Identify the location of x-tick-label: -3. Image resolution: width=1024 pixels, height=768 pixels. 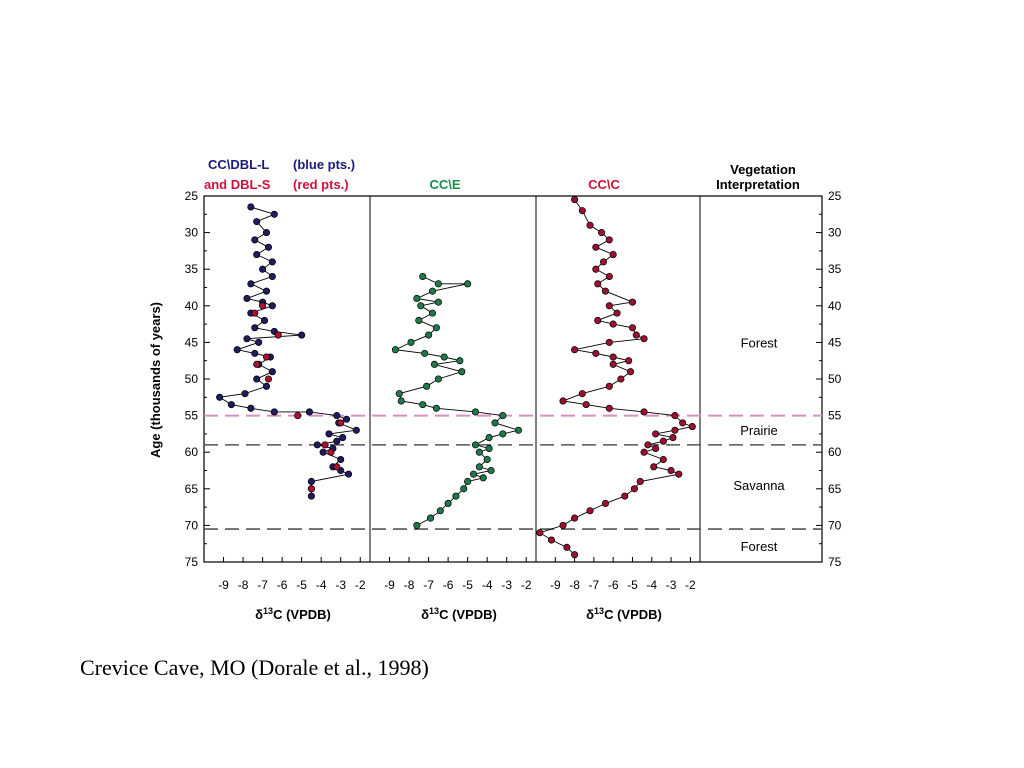
(506, 585).